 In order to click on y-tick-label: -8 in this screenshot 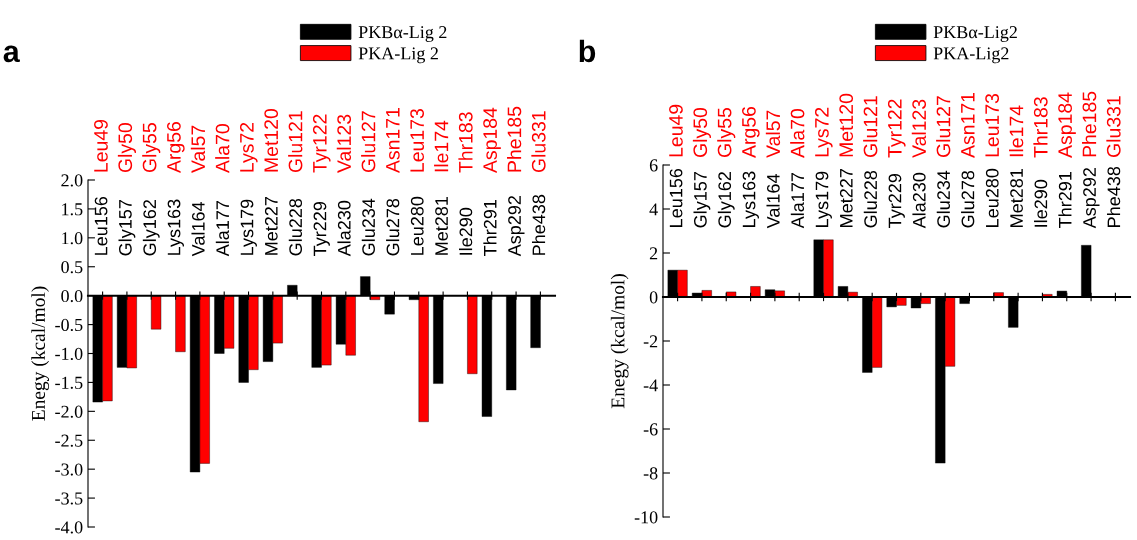, I will do `click(650, 473)`.